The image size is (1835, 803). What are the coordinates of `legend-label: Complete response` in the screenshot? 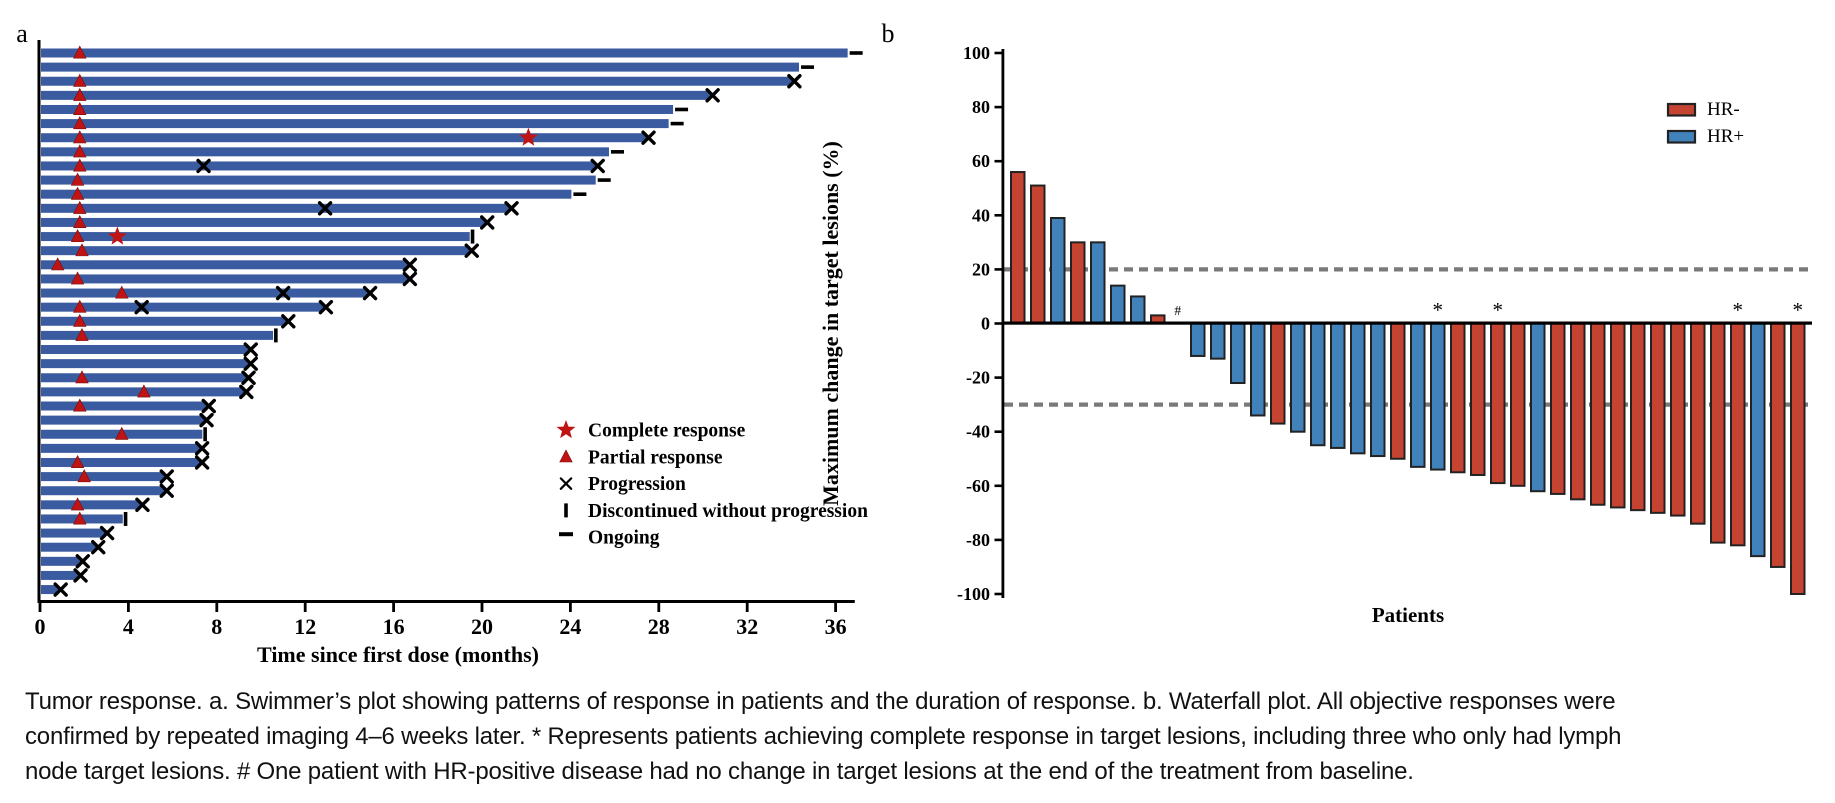 It's located at (667, 431).